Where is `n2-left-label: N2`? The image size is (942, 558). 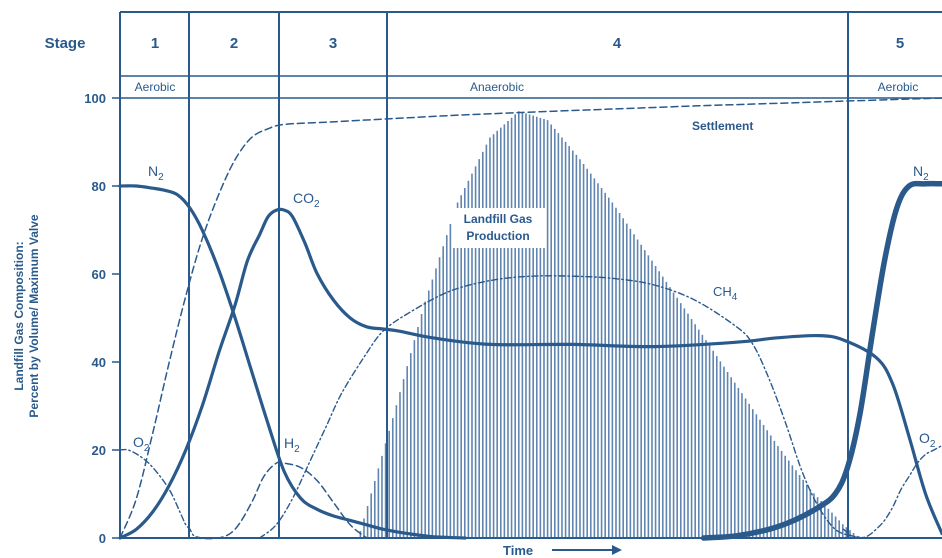 n2-left-label: N2 is located at coordinates (156, 173).